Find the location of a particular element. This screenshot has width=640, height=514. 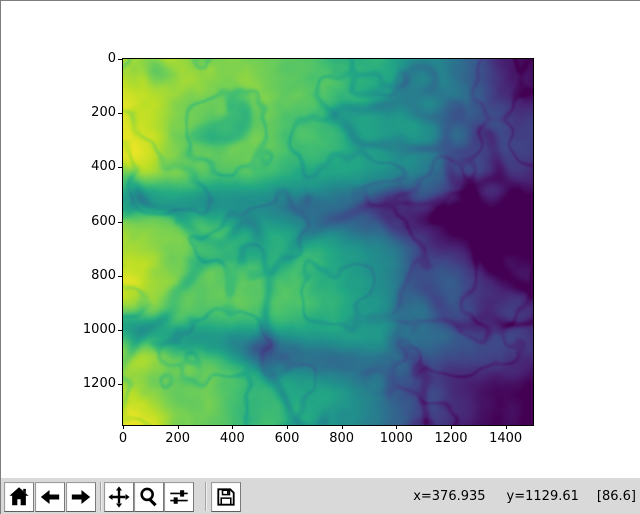

status-readout: x=376.935 y=1129.61 [86.6] is located at coordinates (524, 496).